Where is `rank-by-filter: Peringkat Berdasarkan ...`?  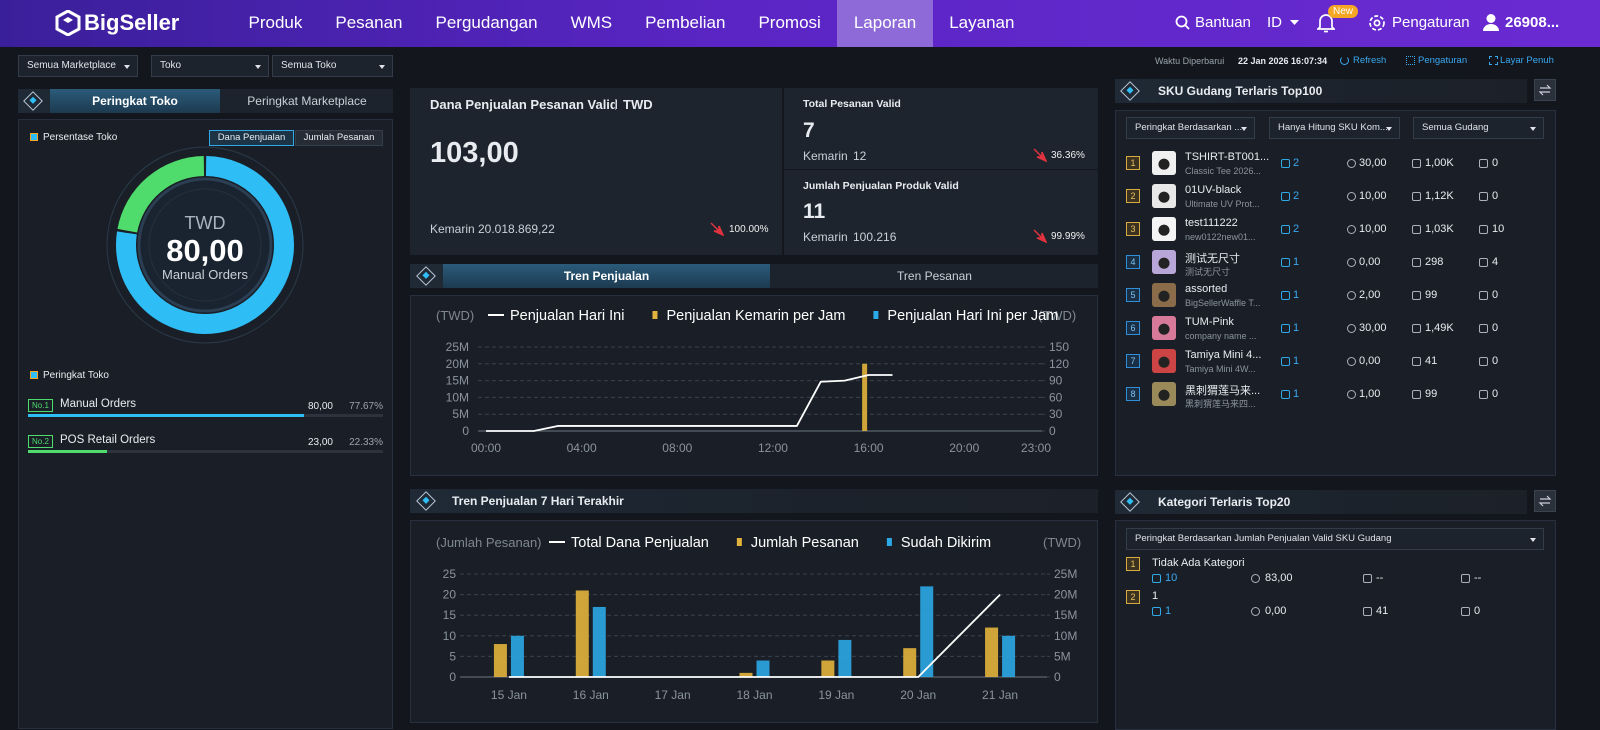 rank-by-filter: Peringkat Berdasarkan ... is located at coordinates (1190, 128).